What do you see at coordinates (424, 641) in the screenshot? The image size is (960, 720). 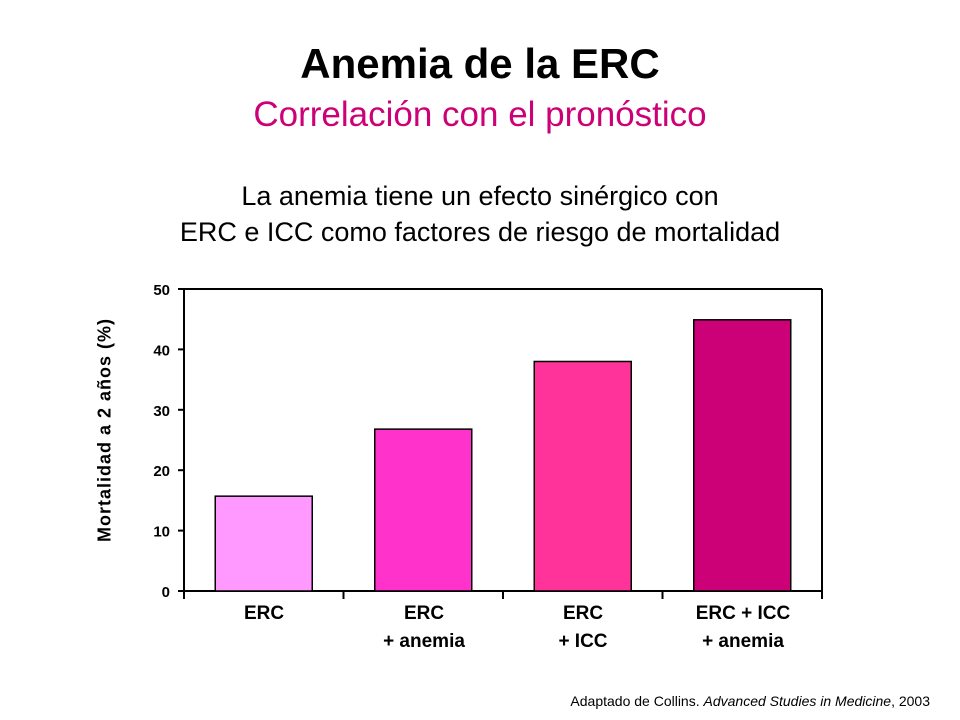 I see `category-label-2-line2: + anemia` at bounding box center [424, 641].